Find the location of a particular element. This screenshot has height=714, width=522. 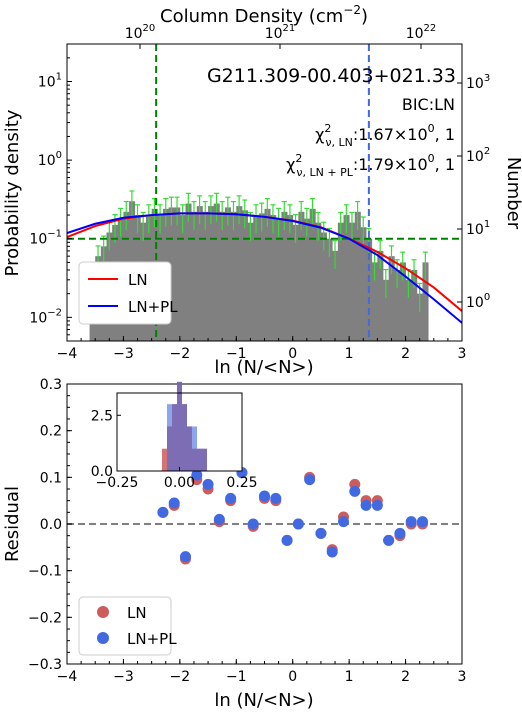

inset-bars is located at coordinates (184, 426).